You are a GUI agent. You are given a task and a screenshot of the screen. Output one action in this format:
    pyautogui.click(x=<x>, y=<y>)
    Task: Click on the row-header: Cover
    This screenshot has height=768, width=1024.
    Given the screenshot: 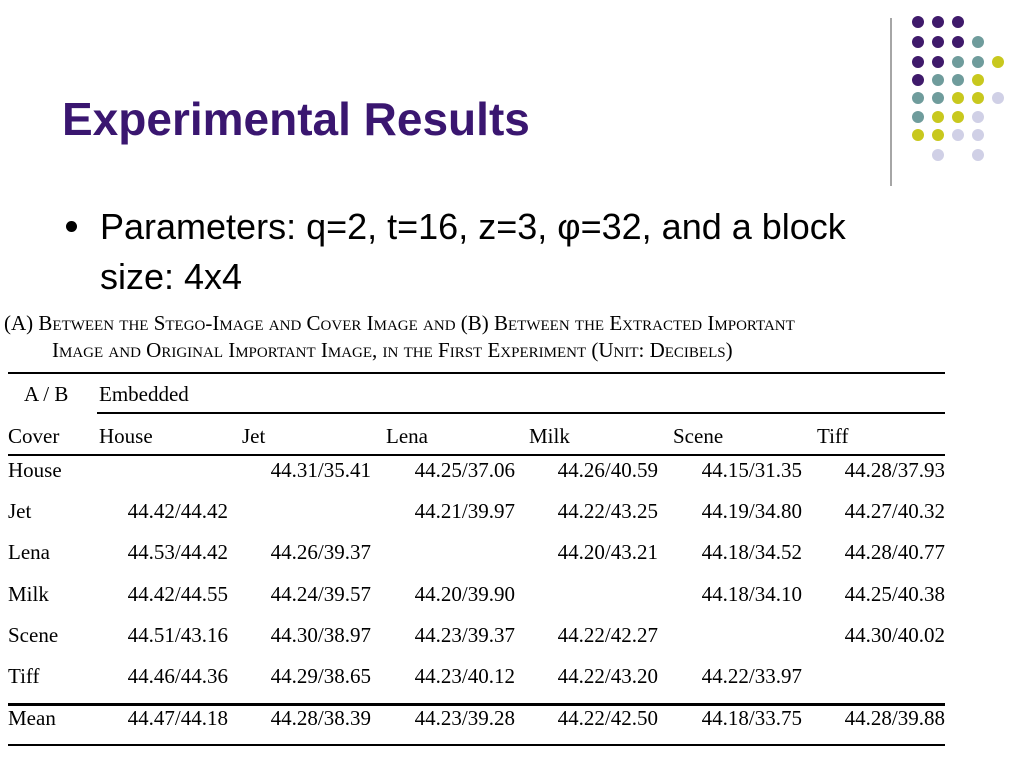 What is the action you would take?
    pyautogui.click(x=34, y=436)
    